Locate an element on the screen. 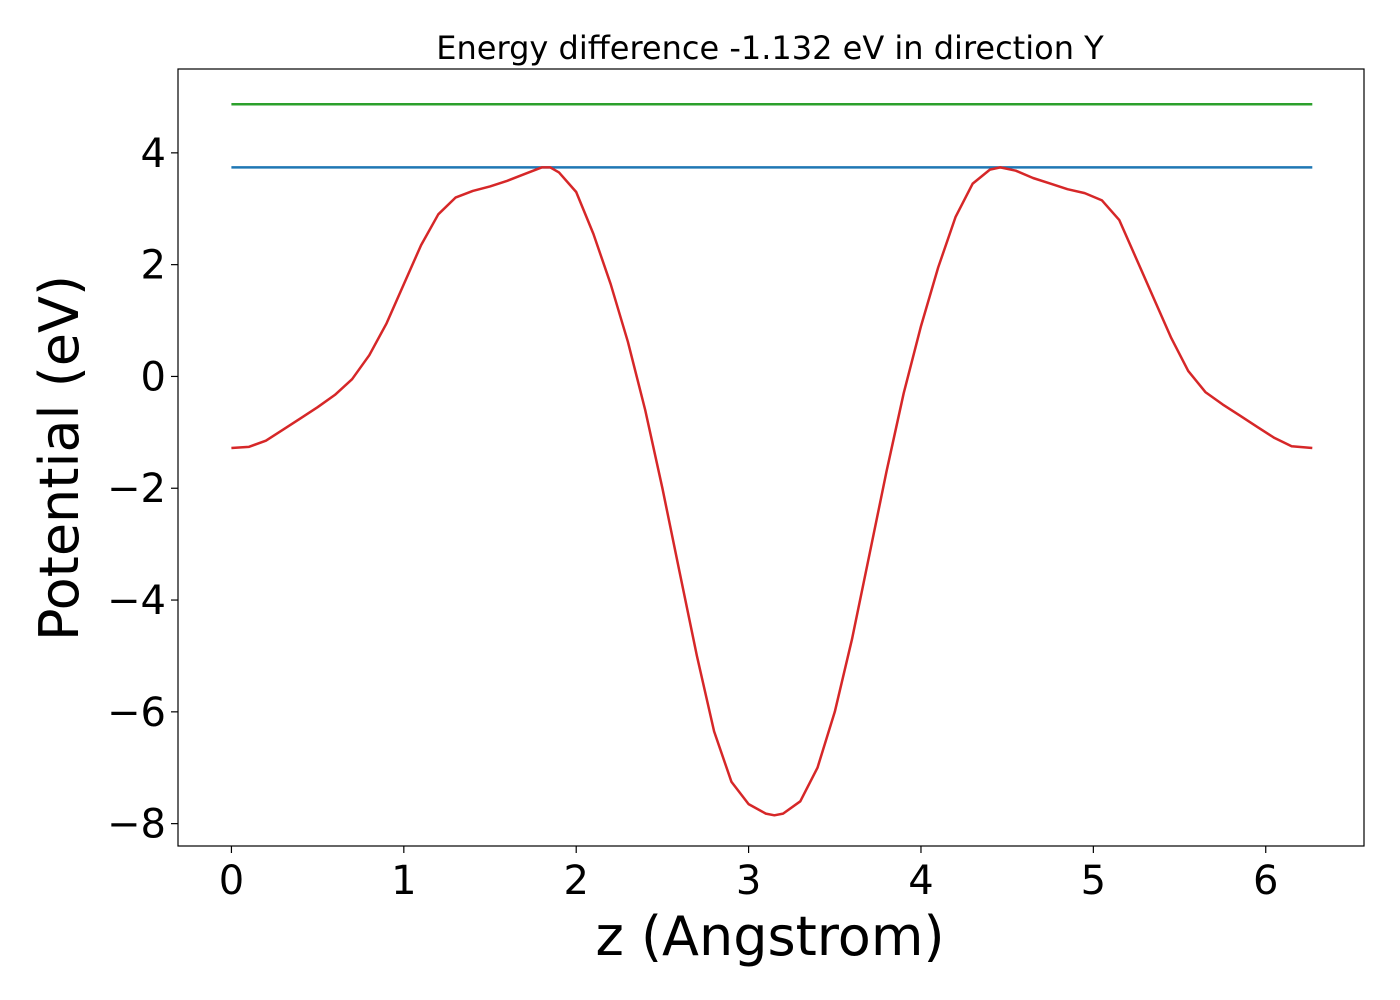 The width and height of the screenshot is (1400, 1000). x-axis: 0 1 2 3 4 5 6 is located at coordinates (748, 875).